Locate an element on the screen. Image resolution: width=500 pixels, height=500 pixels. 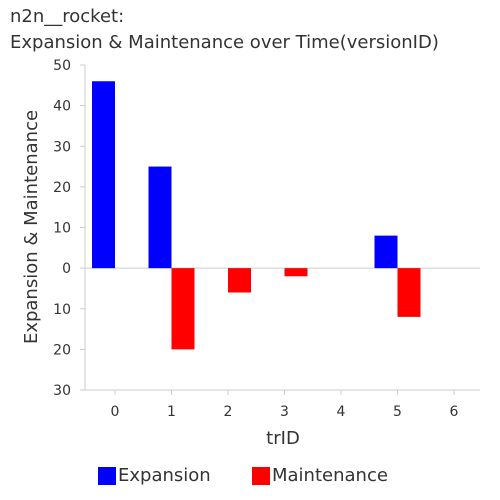
y-axis-title: Expansion & Maintenance is located at coordinates (31, 227).